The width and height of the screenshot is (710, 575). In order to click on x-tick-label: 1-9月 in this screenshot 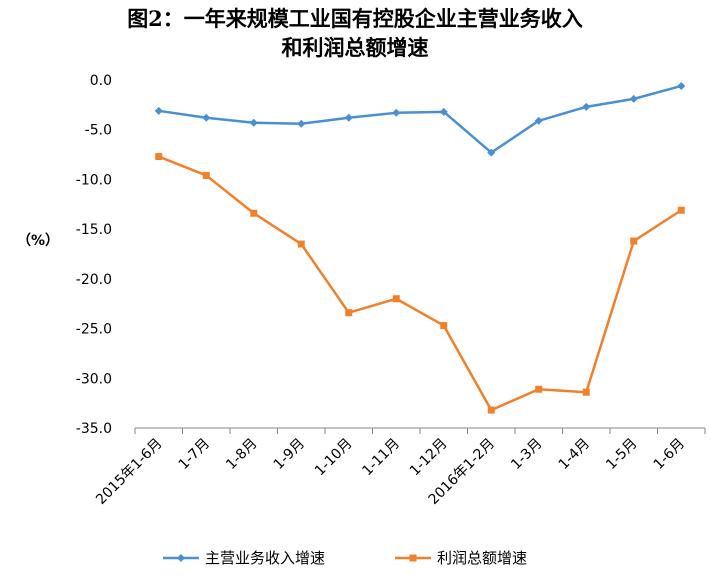, I will do `click(289, 454)`.